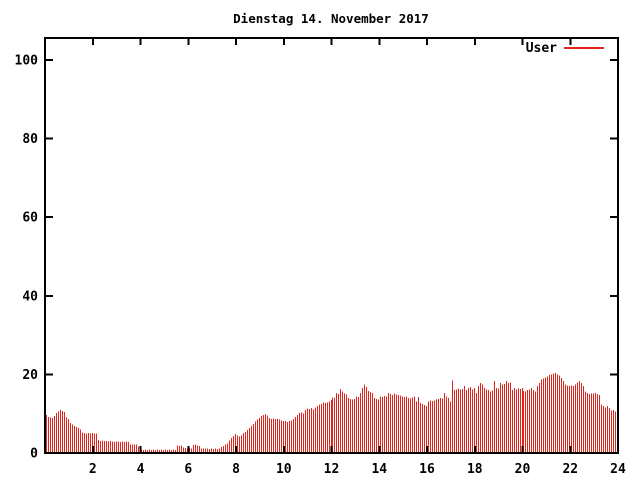  I want to click on y-axis-labels: 0 20 40 60 80 100, so click(27, 258).